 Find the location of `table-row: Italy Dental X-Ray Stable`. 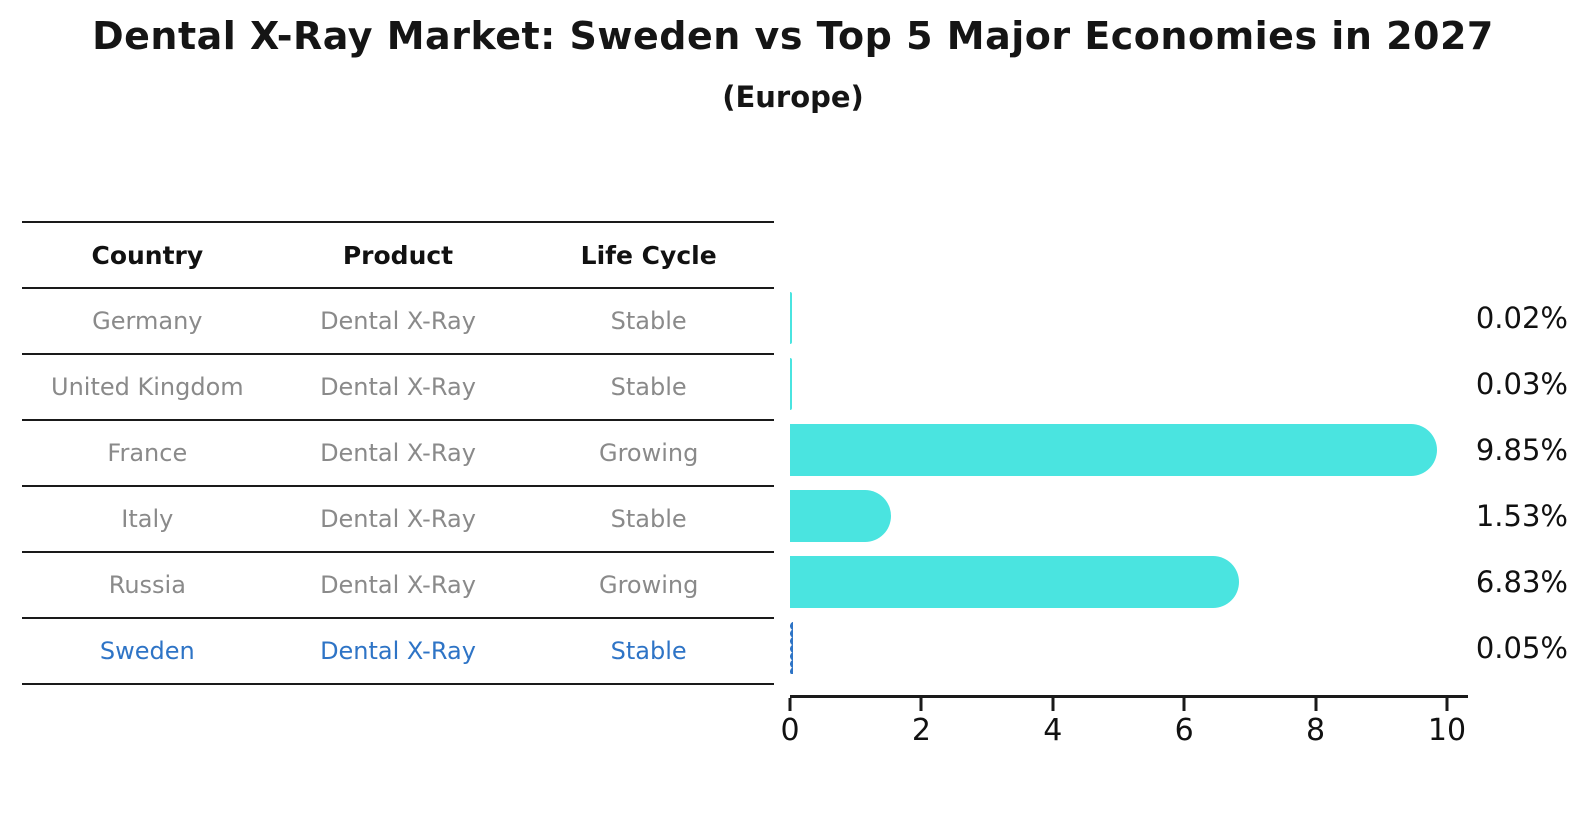

table-row: Italy Dental X-Ray Stable is located at coordinates (398, 520).